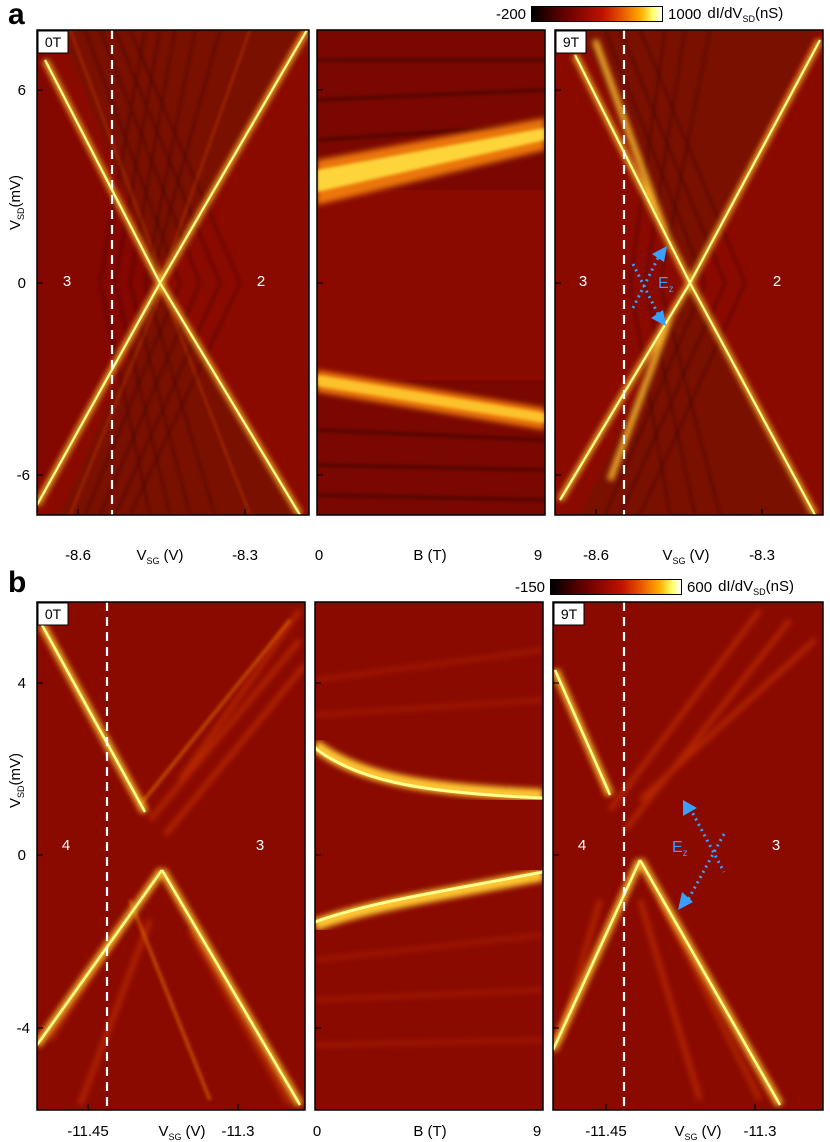 This screenshot has height=1142, width=830. I want to click on region-a-left-left: 3, so click(67, 281).